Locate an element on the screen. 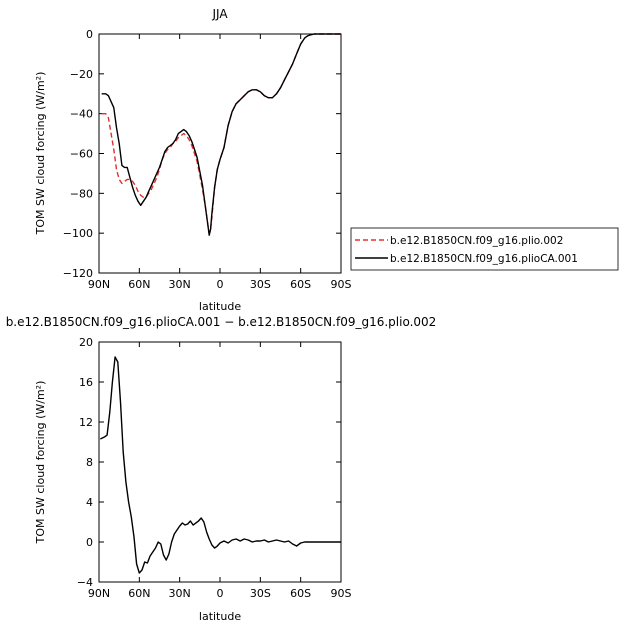 Image resolution: width=628 pixels, height=628 pixels. top-chart-x-label: latitude is located at coordinates (220, 306).